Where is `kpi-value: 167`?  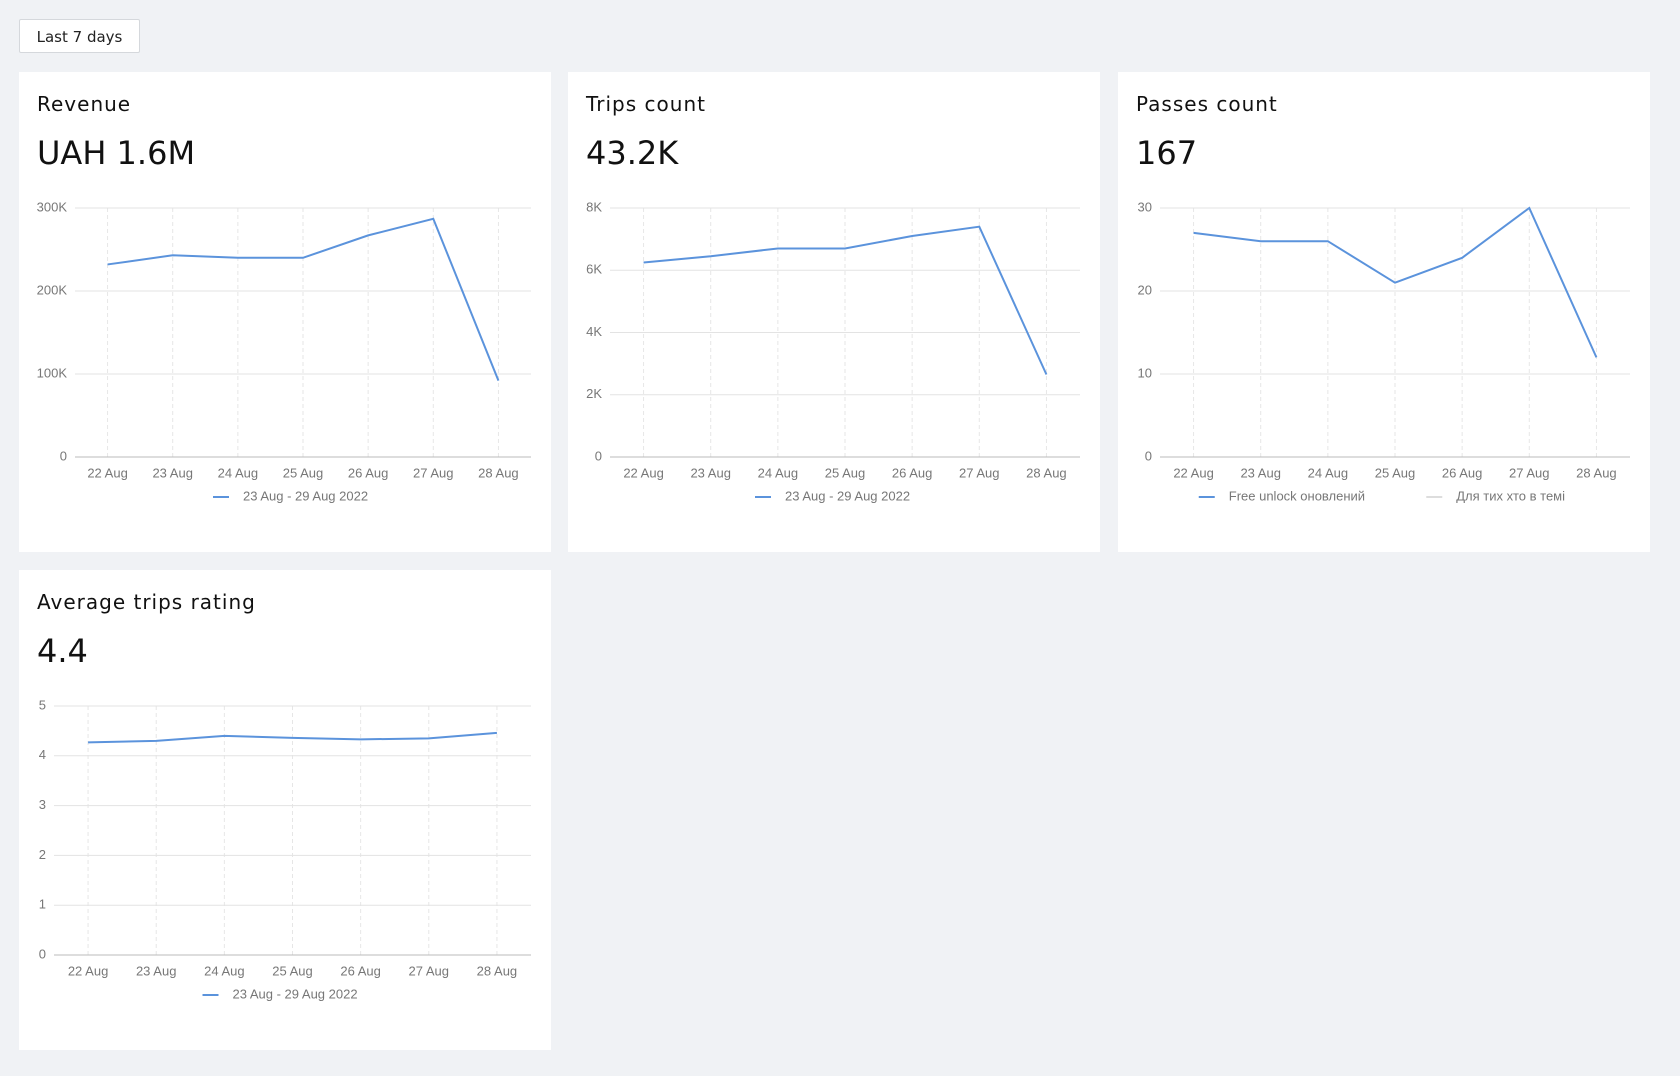 kpi-value: 167 is located at coordinates (1167, 153).